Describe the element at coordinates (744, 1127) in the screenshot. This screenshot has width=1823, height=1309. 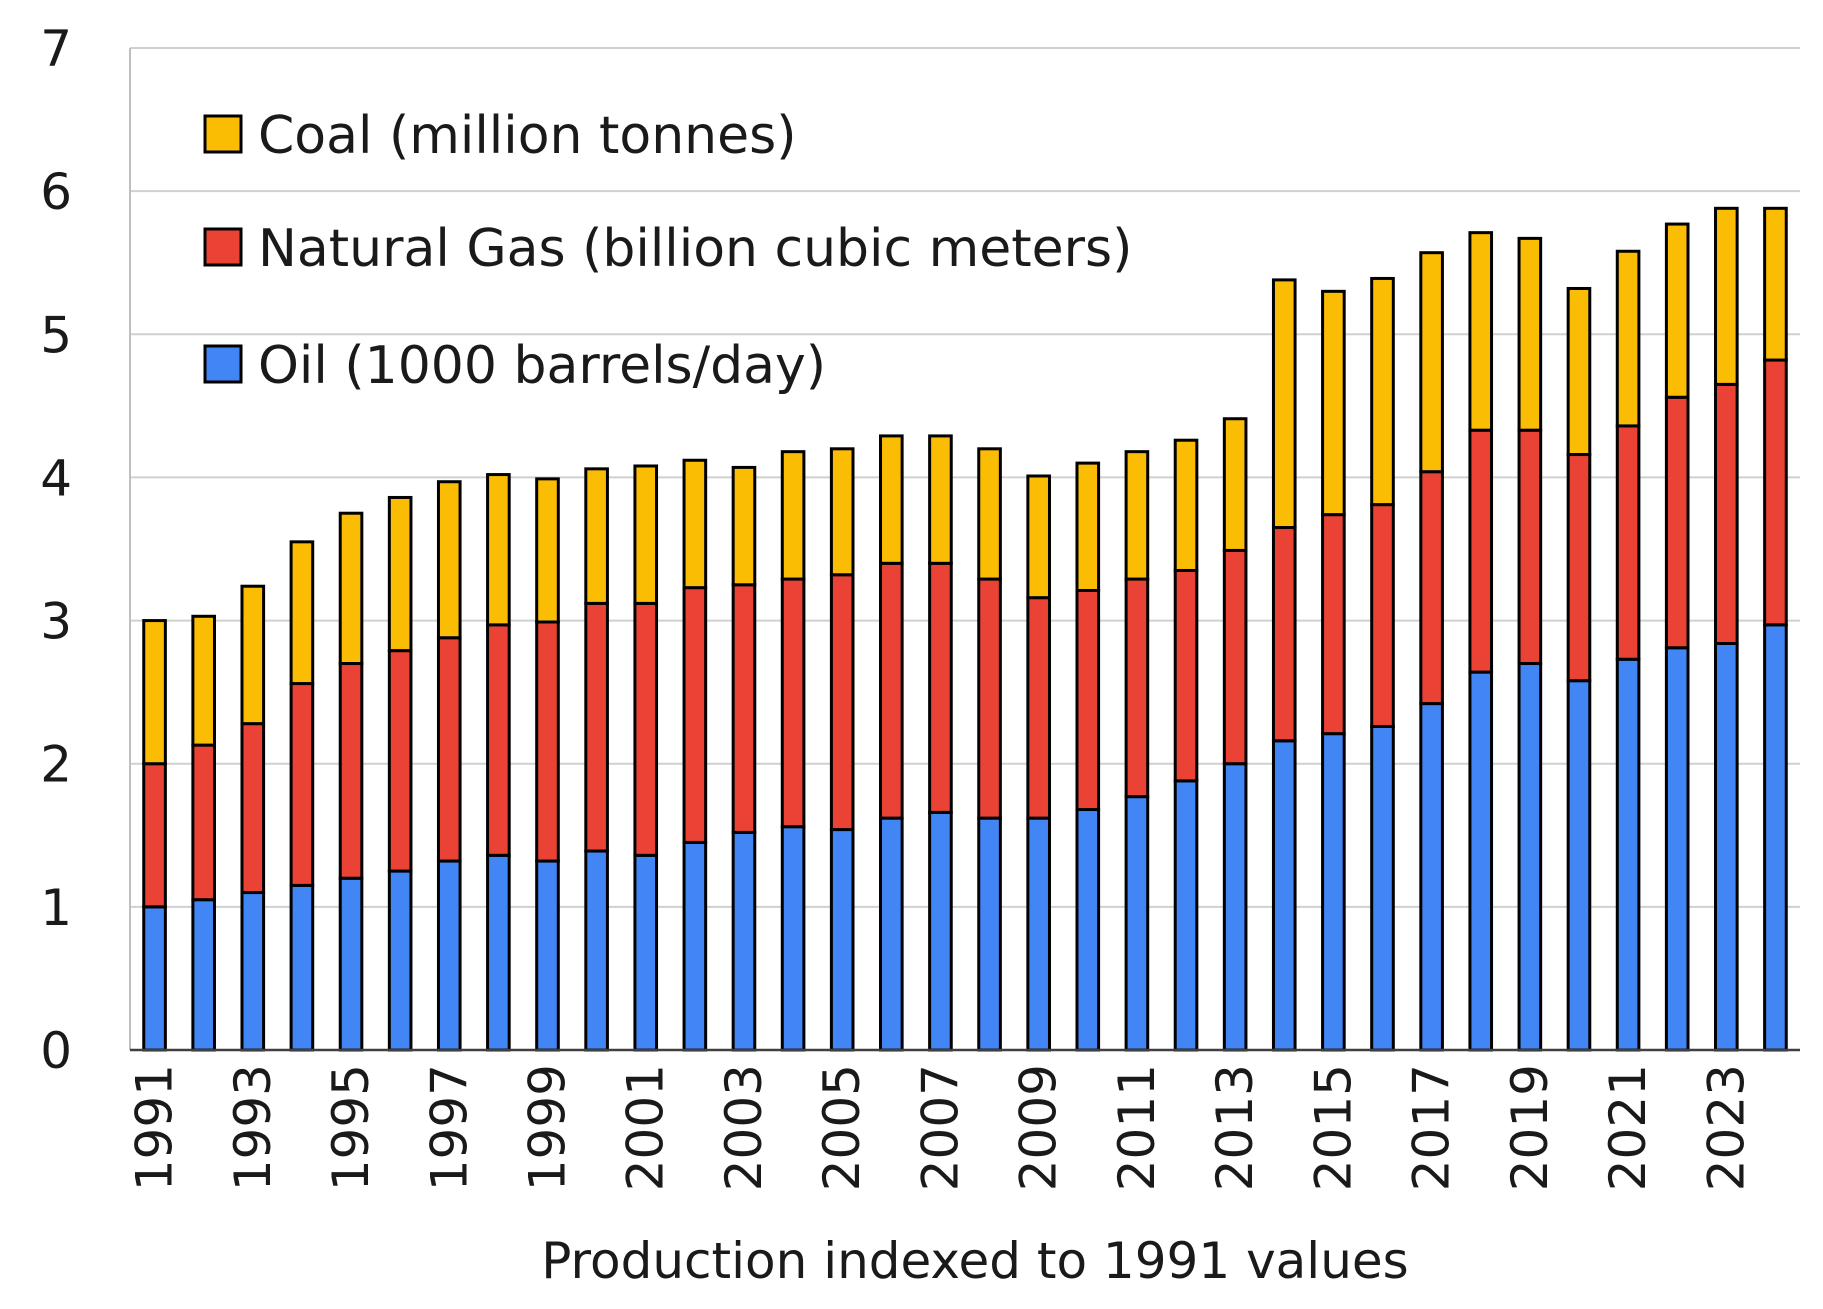
I see `x-tick-label: 2003` at that location.